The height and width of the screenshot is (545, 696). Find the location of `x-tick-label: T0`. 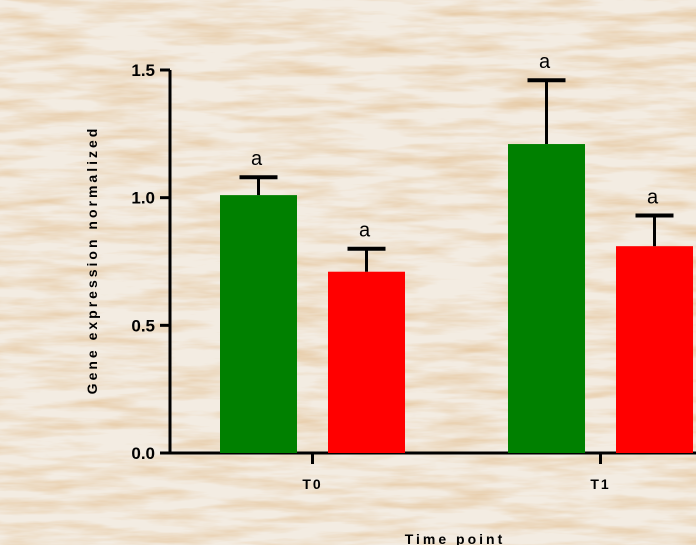

x-tick-label: T0 is located at coordinates (312, 484).